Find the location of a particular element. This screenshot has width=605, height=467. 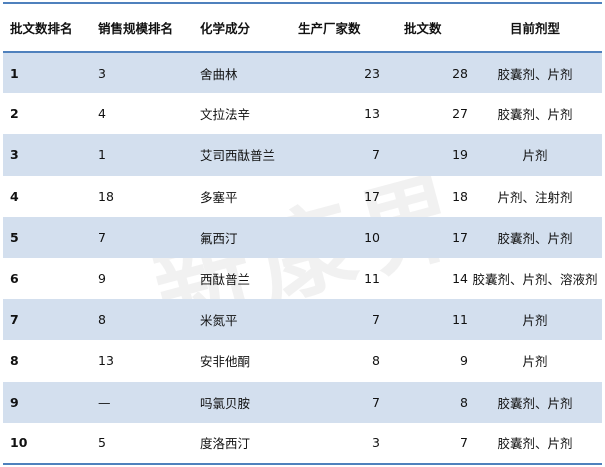

cell-approvals: 14 is located at coordinates (460, 279).